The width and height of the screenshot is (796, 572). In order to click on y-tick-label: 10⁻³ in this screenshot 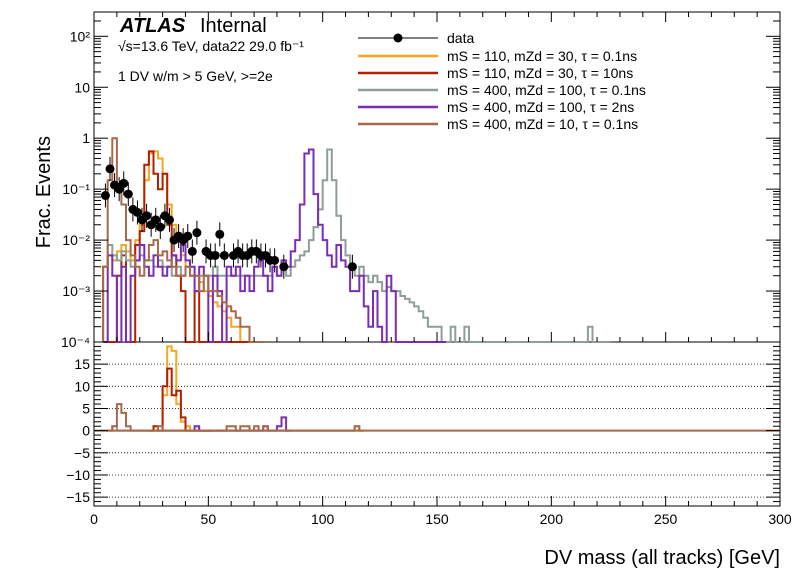, I will do `click(76, 291)`.